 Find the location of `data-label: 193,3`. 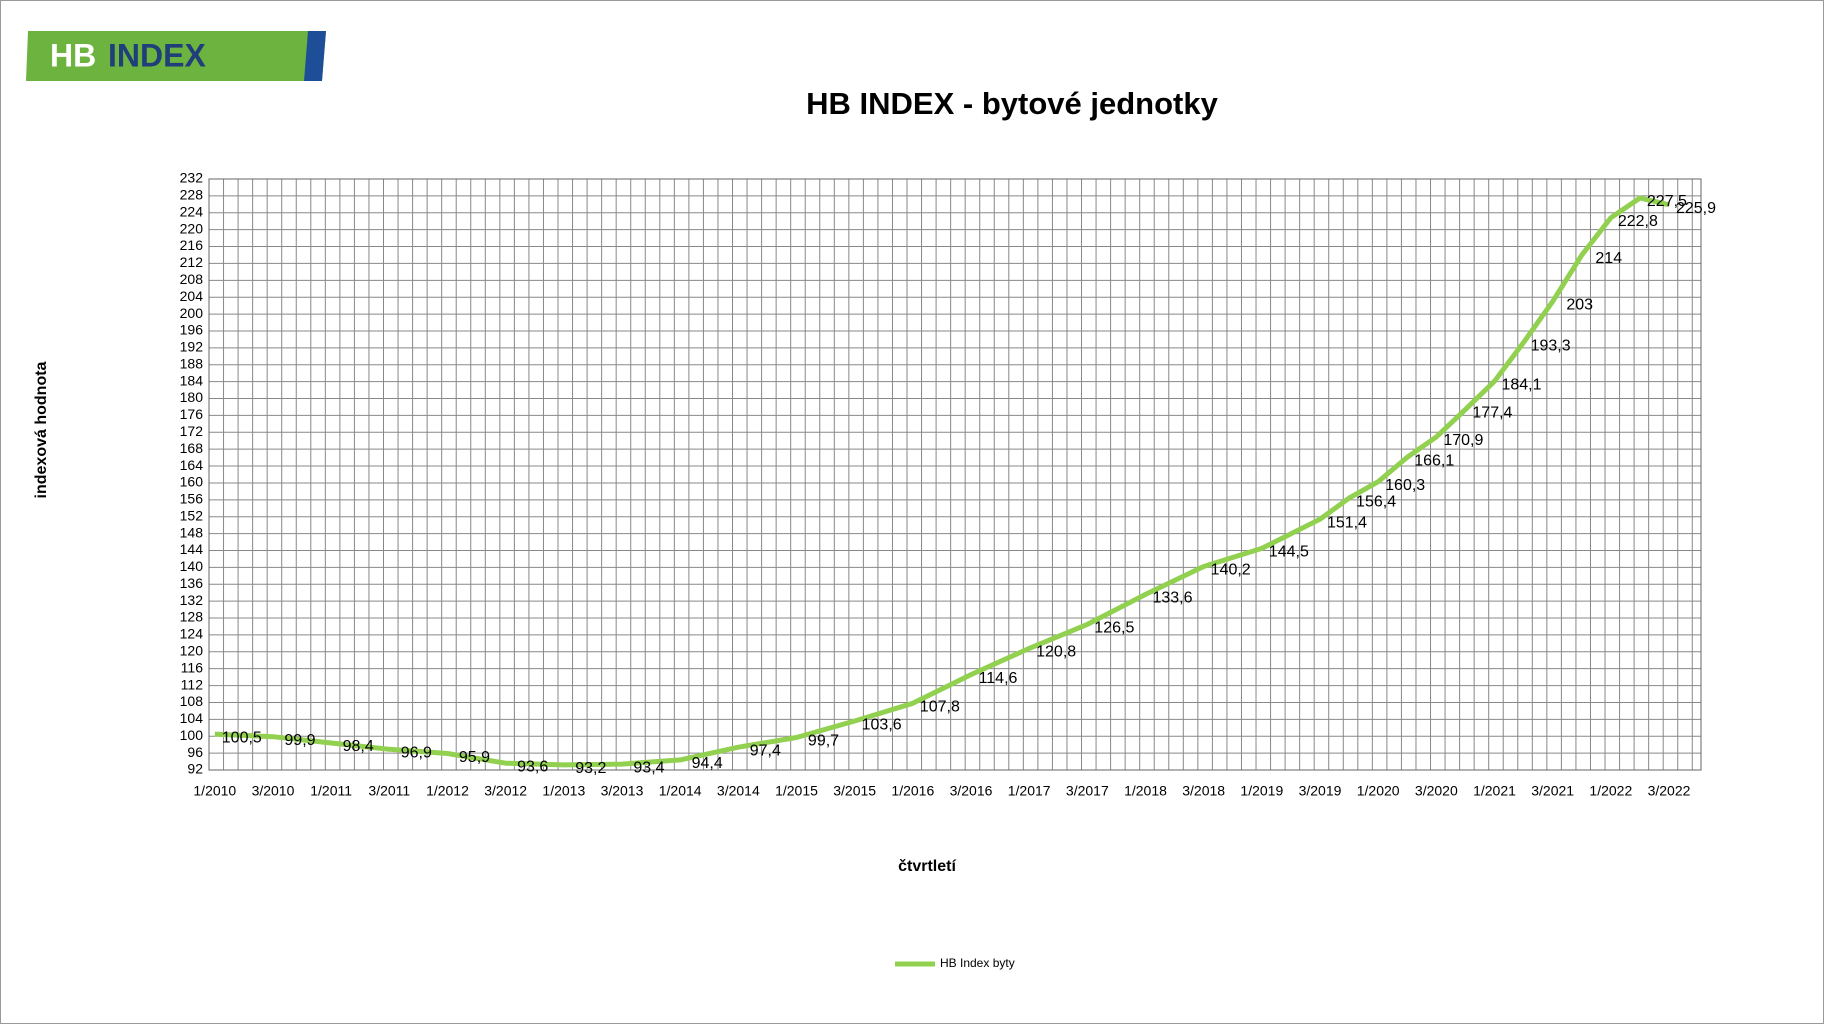

data-label: 193,3 is located at coordinates (1551, 346).